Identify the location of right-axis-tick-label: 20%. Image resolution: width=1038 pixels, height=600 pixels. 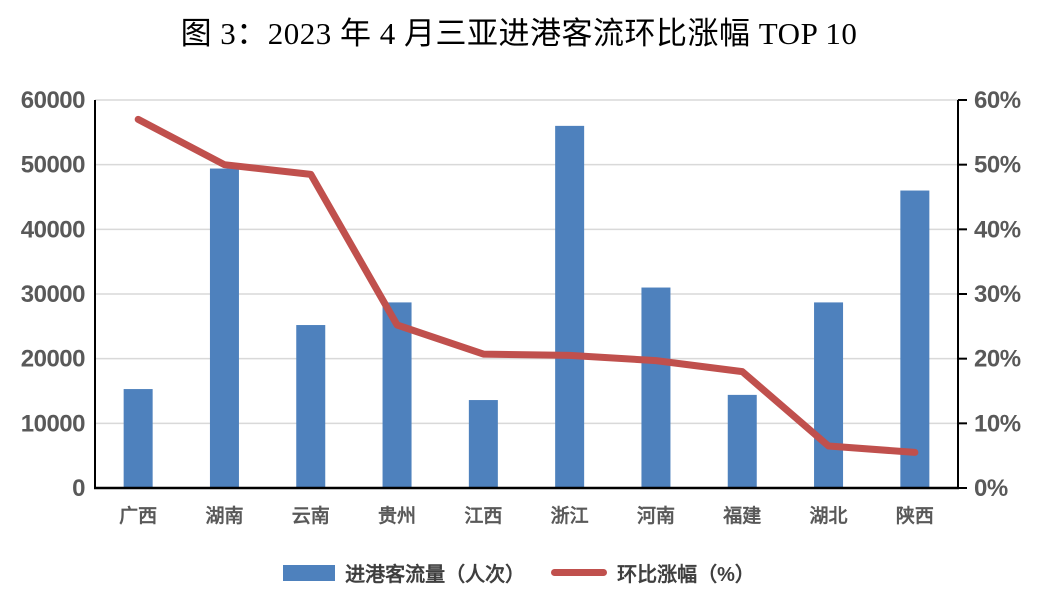
(997, 359).